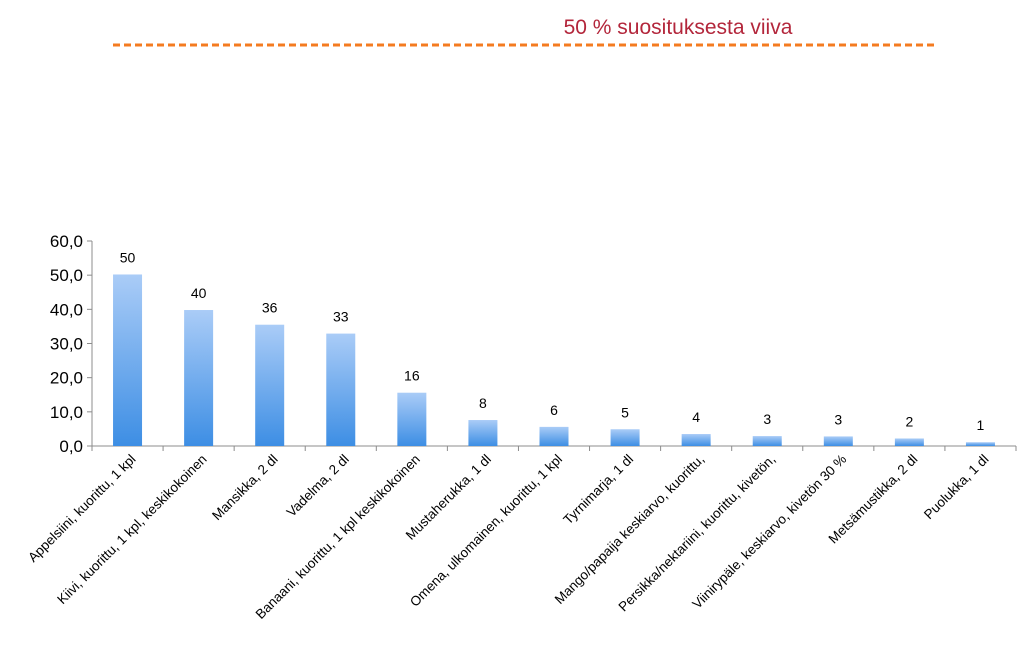 Image resolution: width=1024 pixels, height=672 pixels. Describe the element at coordinates (678, 27) in the screenshot. I see `reference-line-label: 50 % suosituksesta viiva` at that location.